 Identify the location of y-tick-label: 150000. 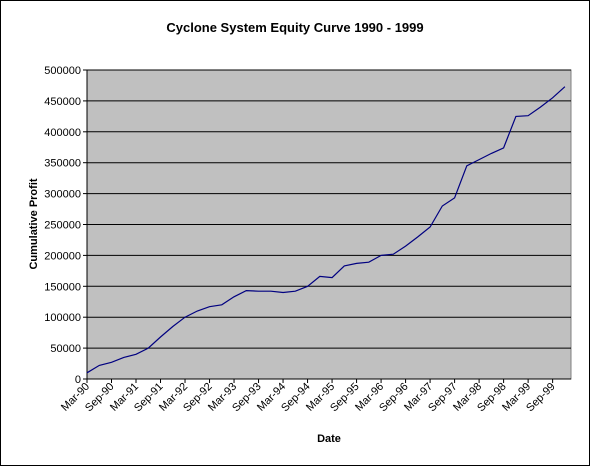
(62, 287).